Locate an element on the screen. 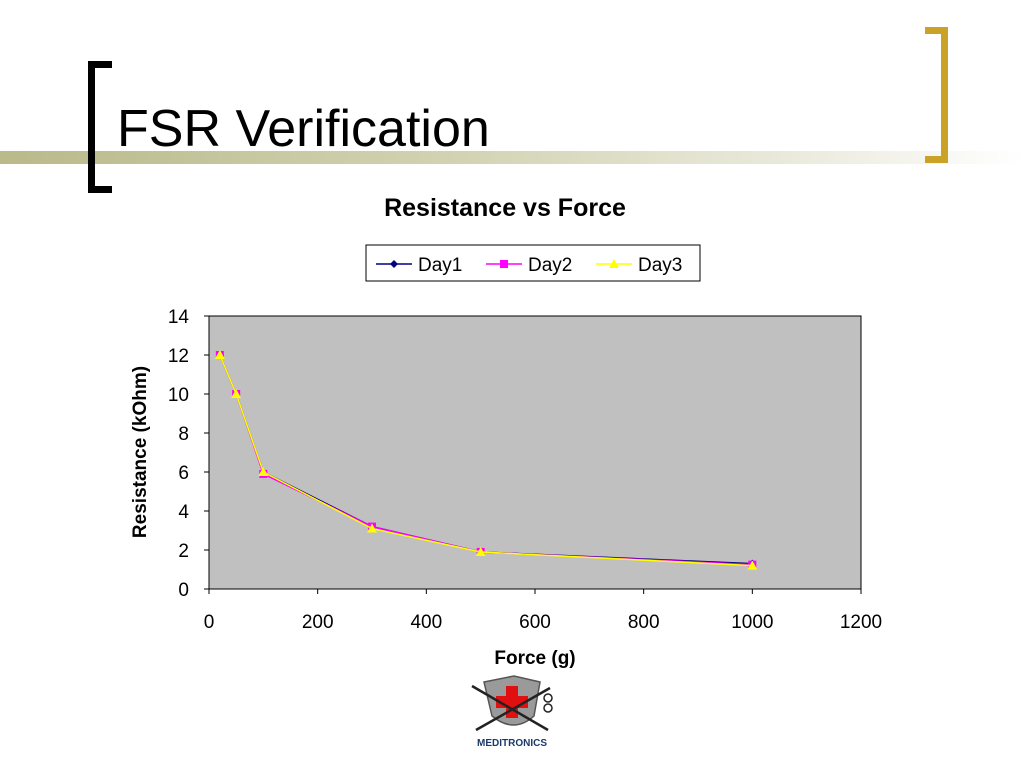  meditronics-logo: MEDITRONICS is located at coordinates (512, 712).